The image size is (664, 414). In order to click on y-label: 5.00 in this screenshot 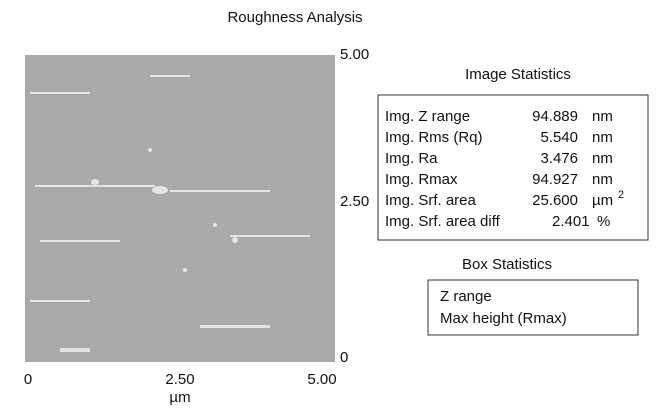, I will do `click(354, 54)`.